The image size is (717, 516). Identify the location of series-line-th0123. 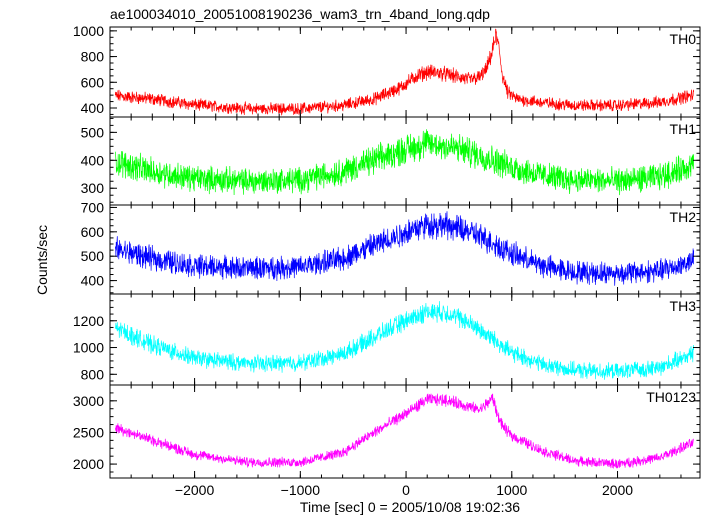
(404, 431).